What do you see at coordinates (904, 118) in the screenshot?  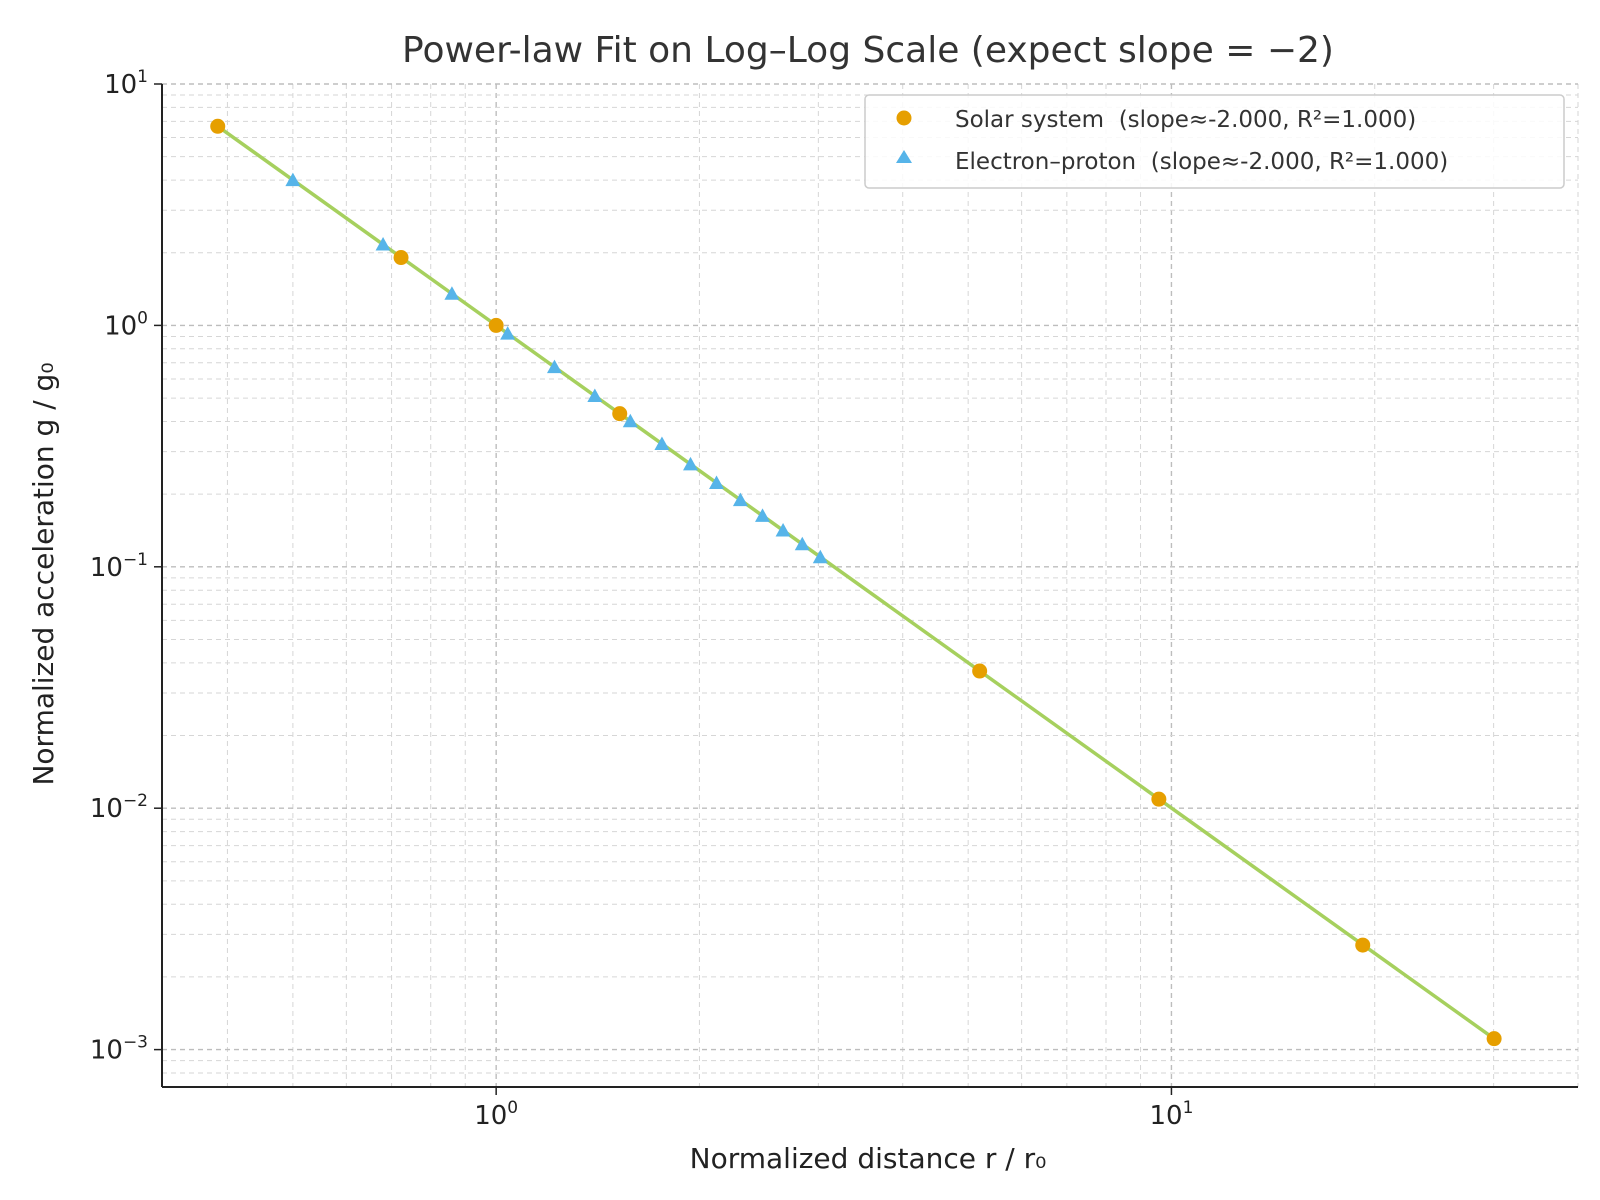 I see `legend-marker-solar` at bounding box center [904, 118].